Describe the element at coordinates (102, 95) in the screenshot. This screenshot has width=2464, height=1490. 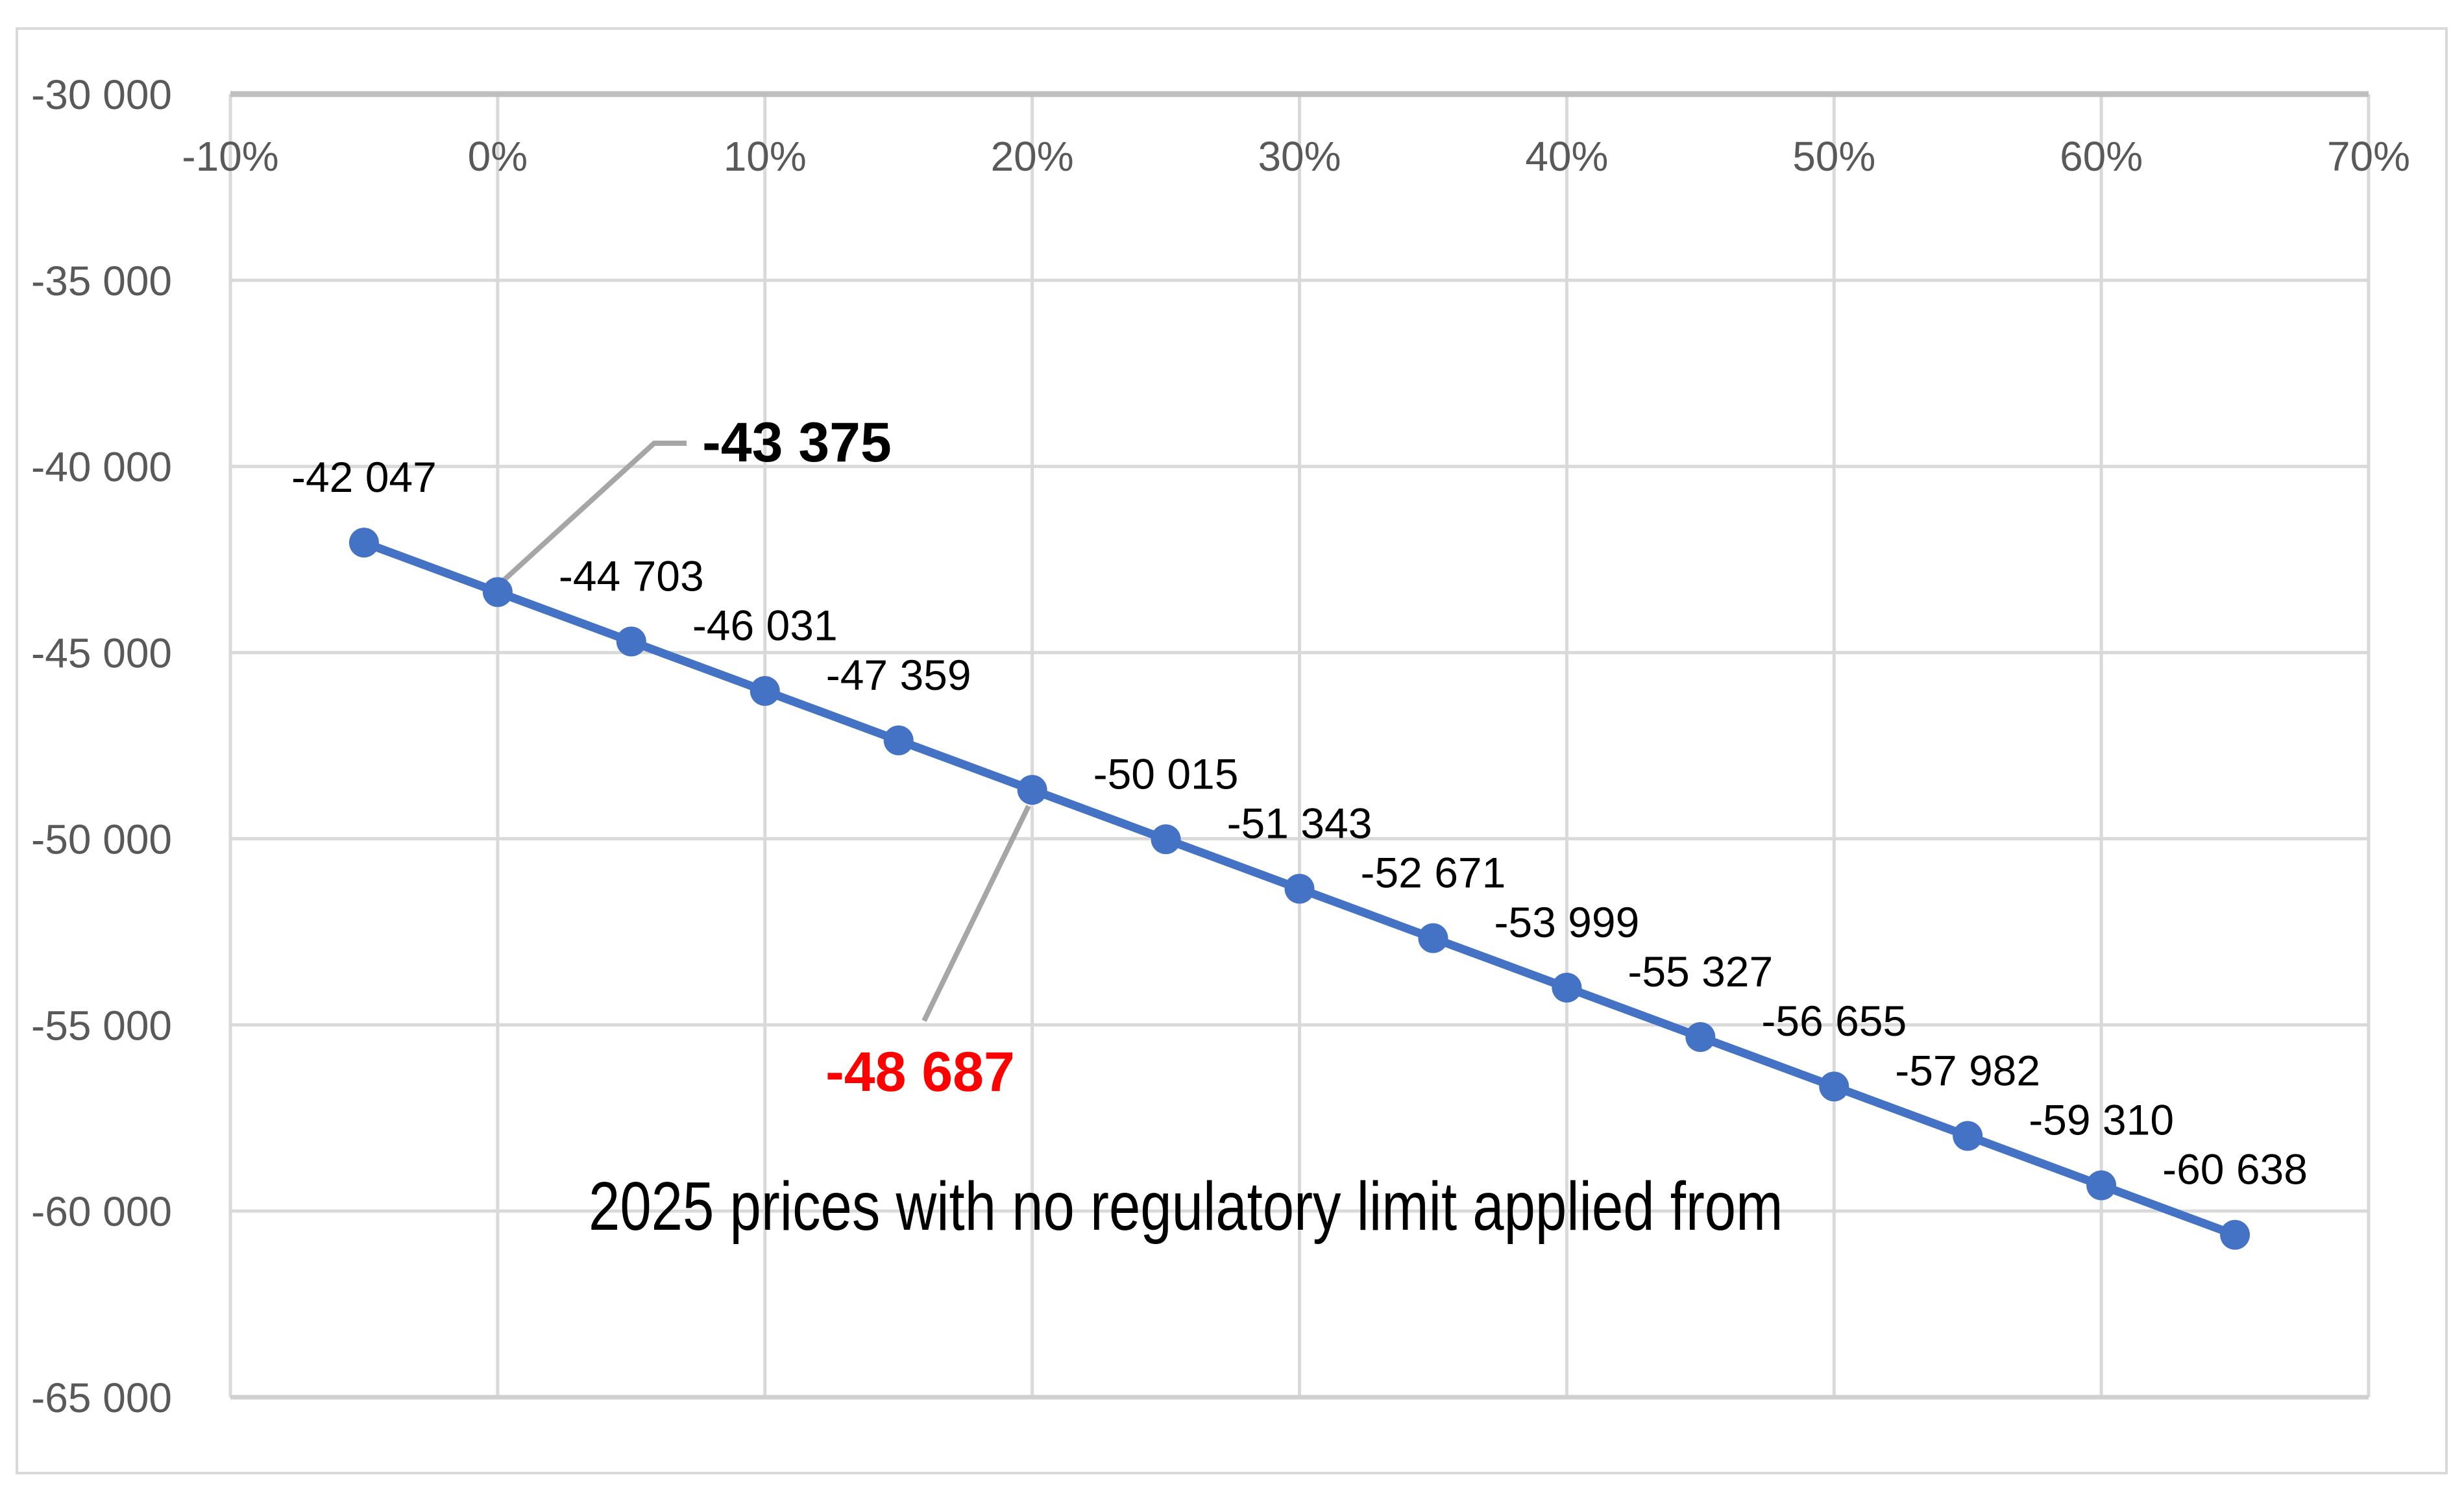
I see `y-axis-tick-label: -30 000` at that location.